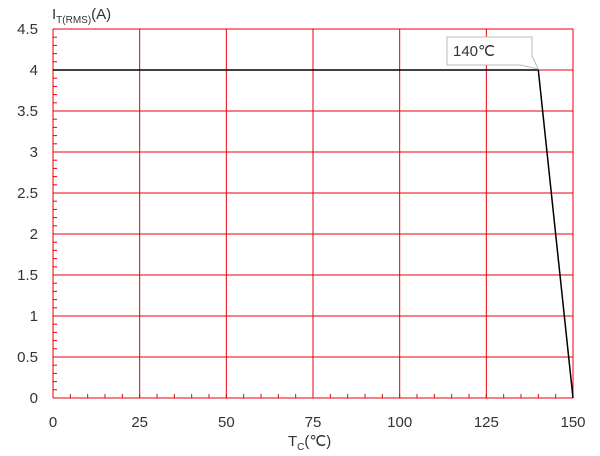 The height and width of the screenshot is (456, 600). I want to click on annotation-label: 140℃, so click(474, 51).